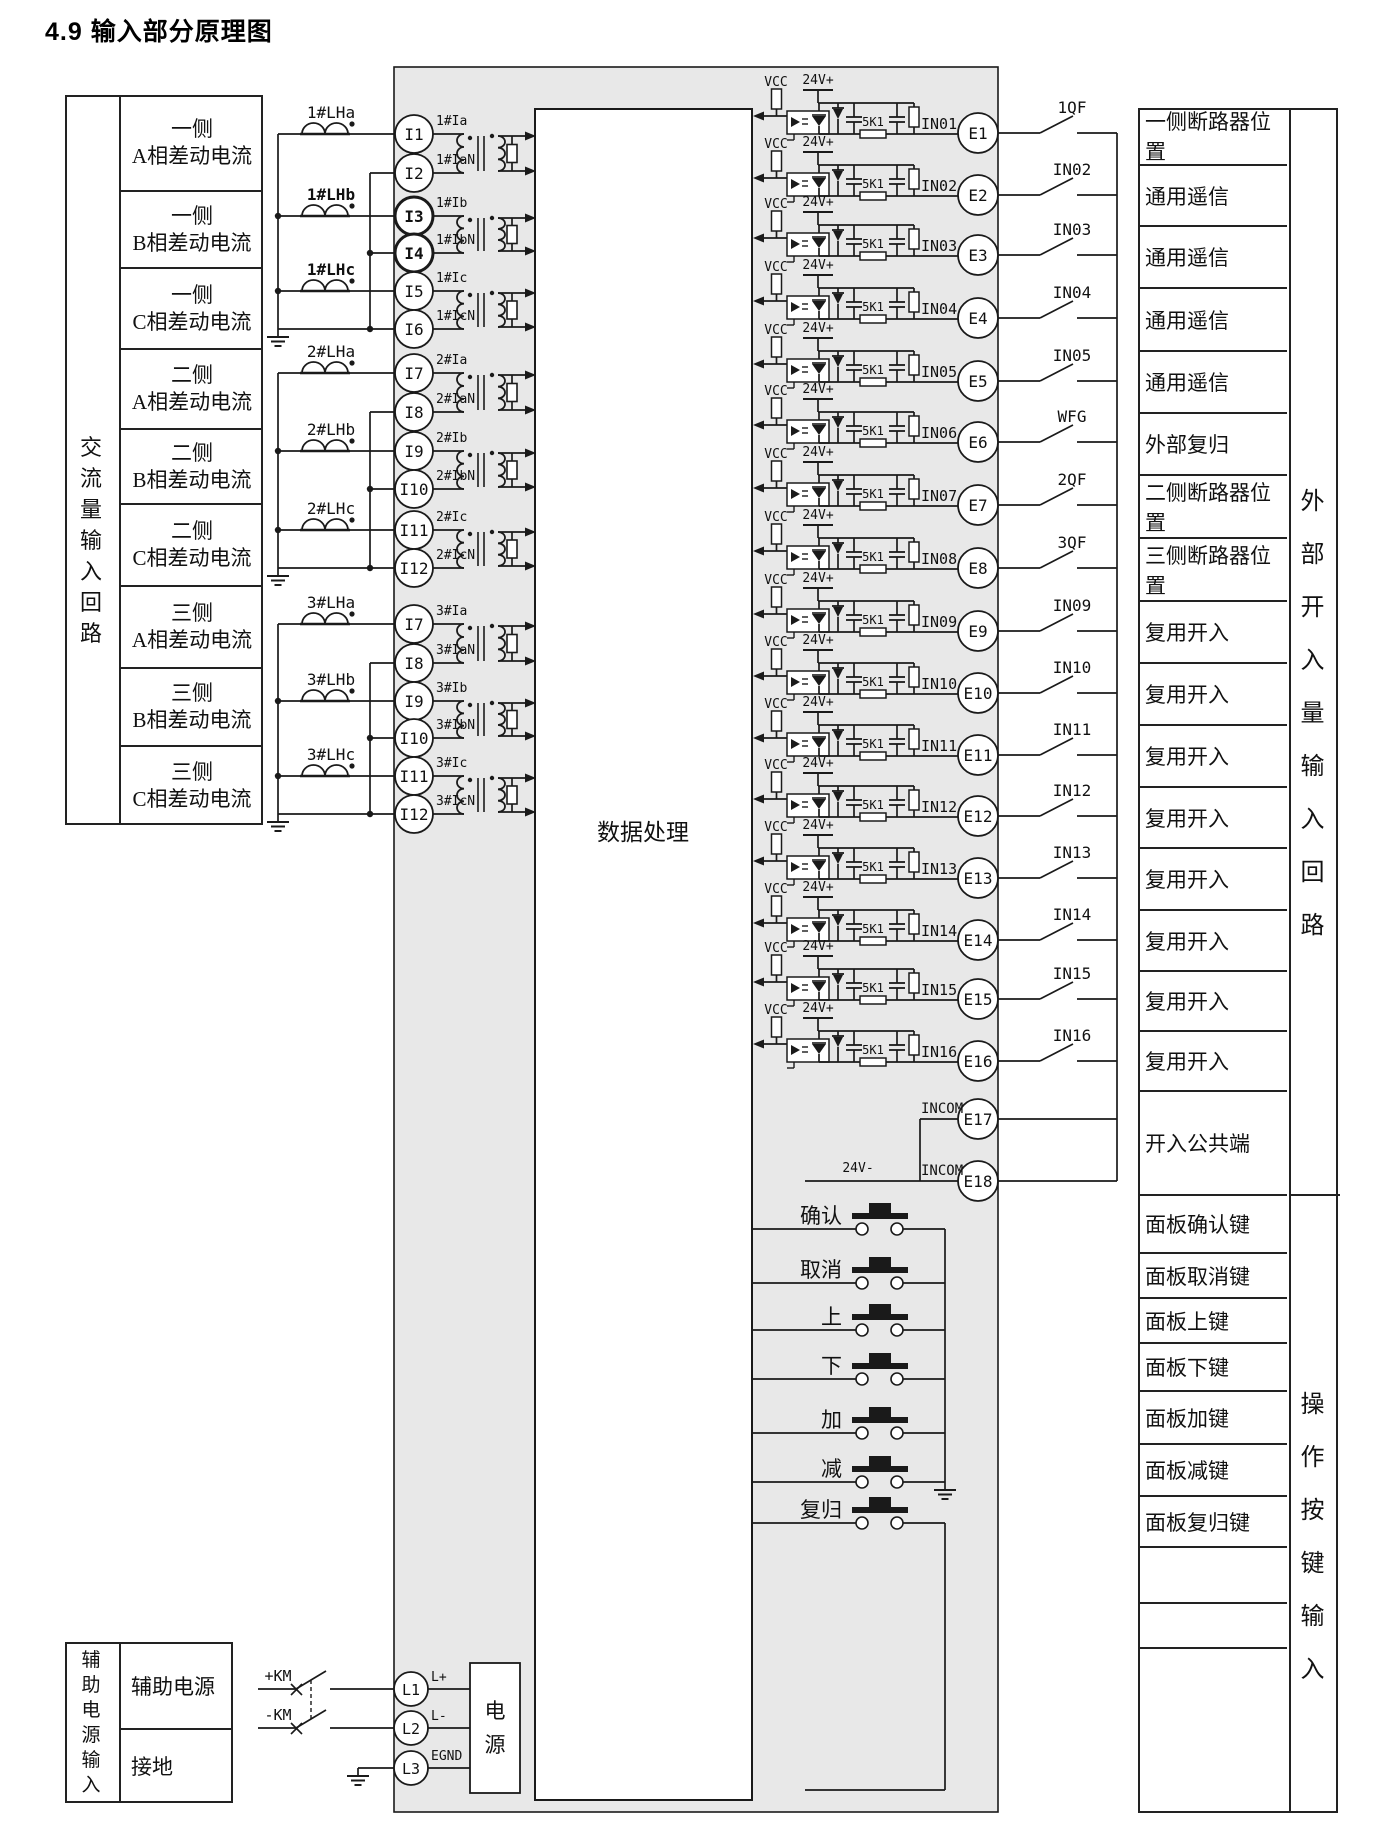 The width and height of the screenshot is (1400, 1837). What do you see at coordinates (495, 1728) in the screenshot?
I see `power-label: 电源` at bounding box center [495, 1728].